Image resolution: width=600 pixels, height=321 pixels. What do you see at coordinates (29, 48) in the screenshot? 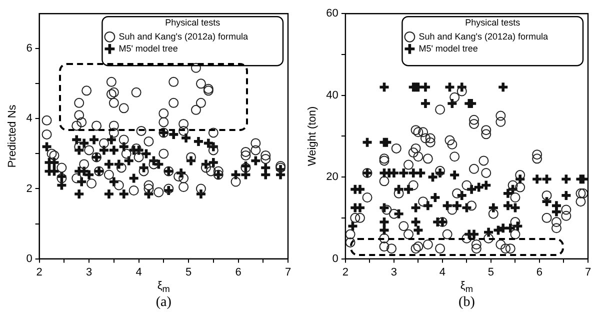
I see `y-tick-label: 6` at bounding box center [29, 48].